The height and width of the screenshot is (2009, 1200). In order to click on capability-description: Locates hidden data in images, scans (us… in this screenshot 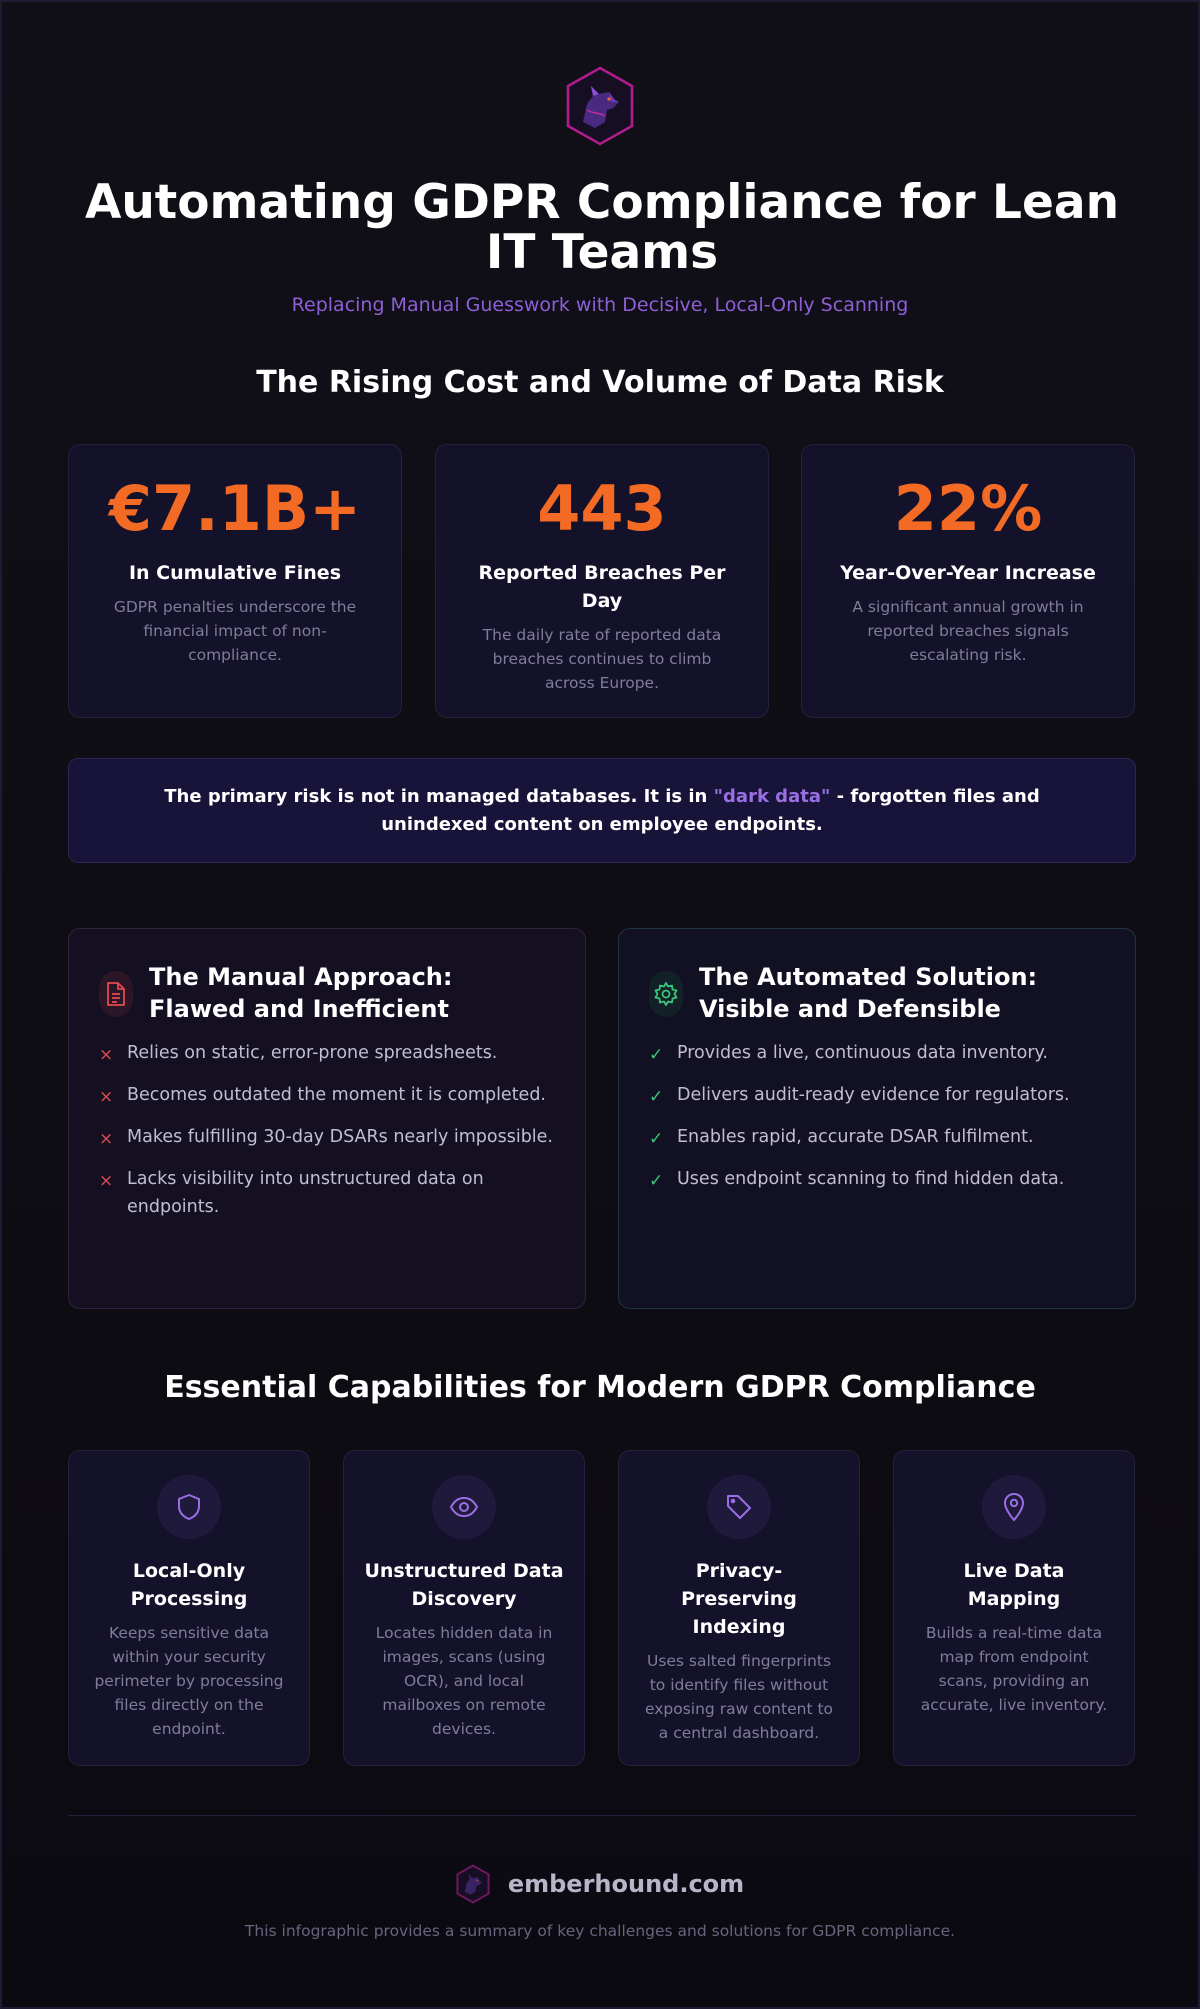, I will do `click(464, 1681)`.